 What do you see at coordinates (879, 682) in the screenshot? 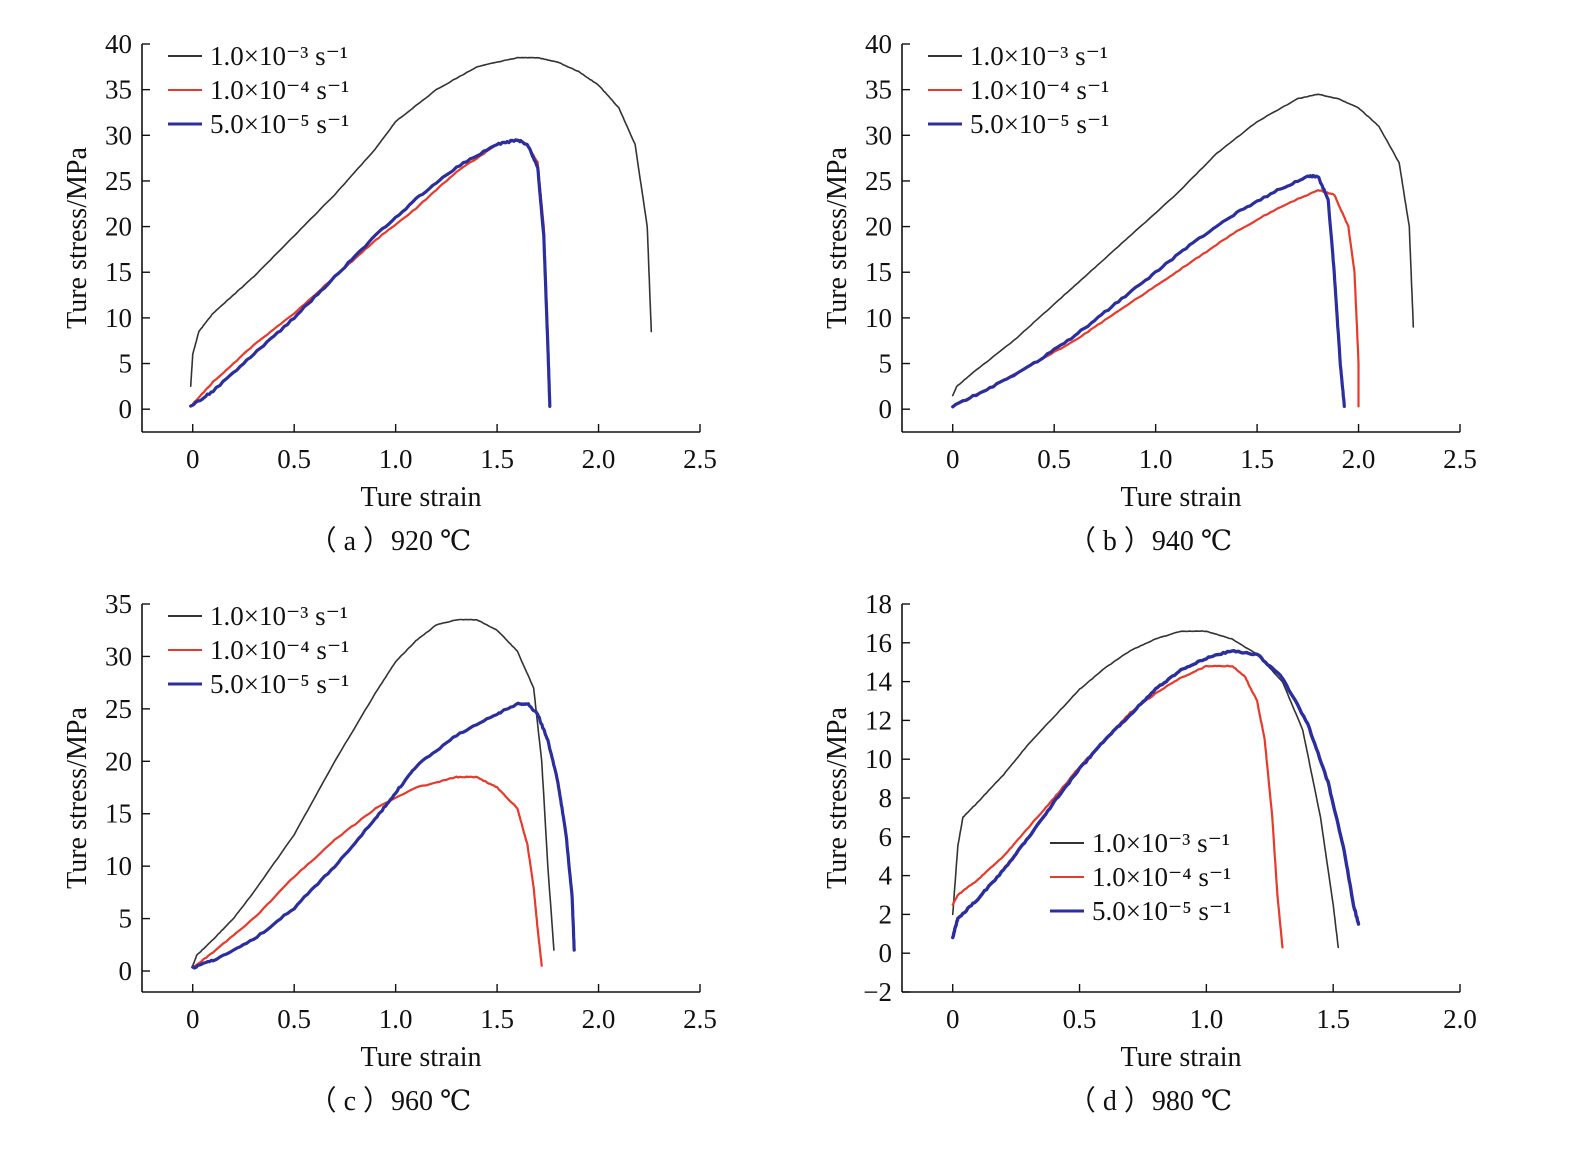
I see `y-tick-label: 14` at bounding box center [879, 682].